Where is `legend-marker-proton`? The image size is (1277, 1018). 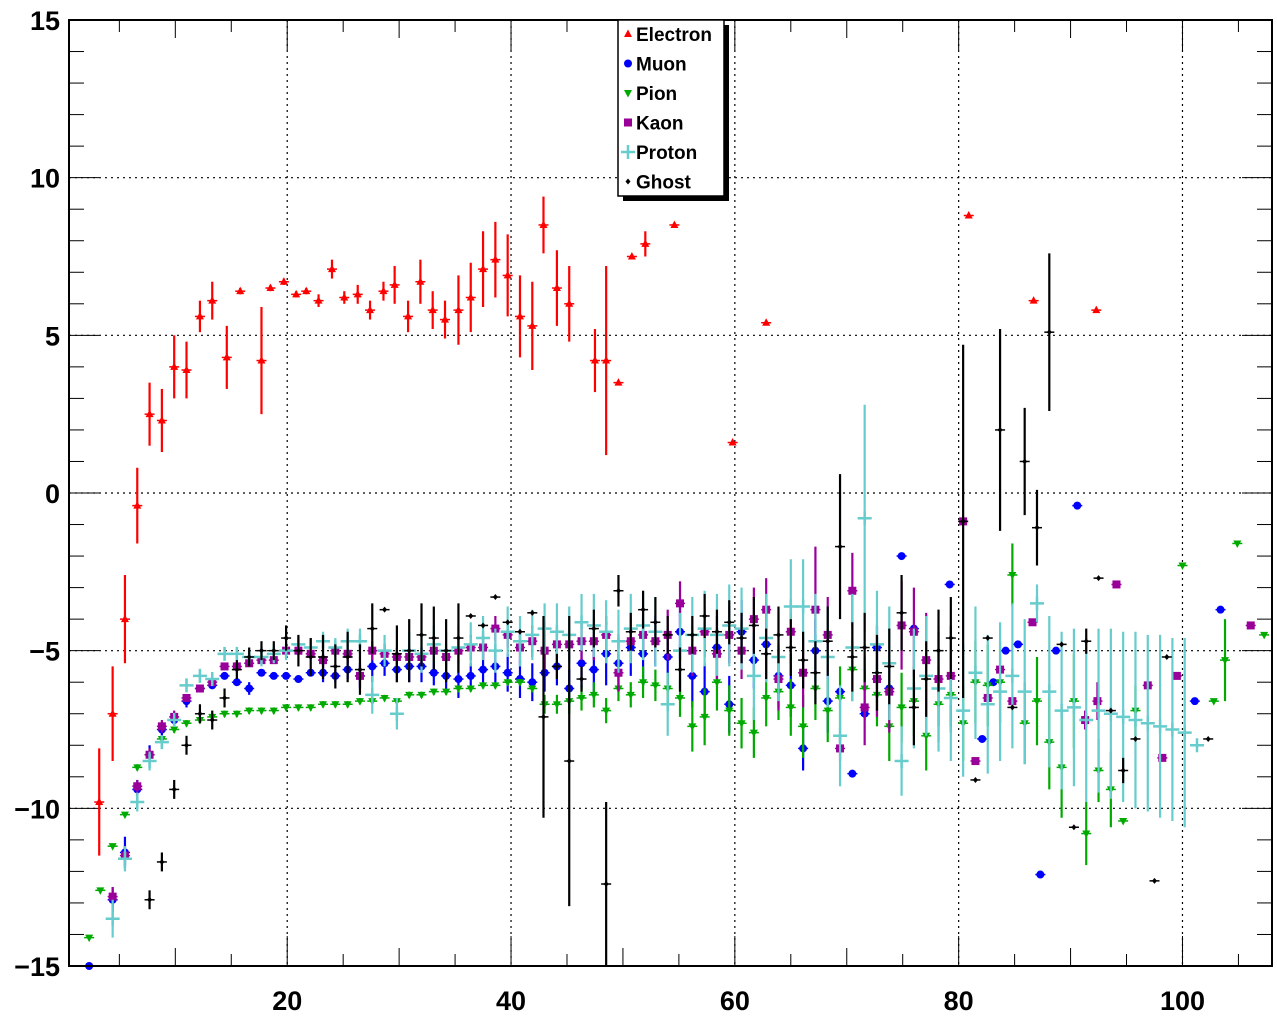
legend-marker-proton is located at coordinates (628, 152).